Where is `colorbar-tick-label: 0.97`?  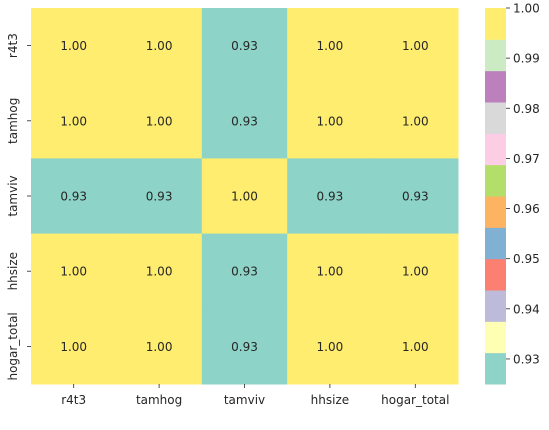 colorbar-tick-label: 0.97 is located at coordinates (526, 159).